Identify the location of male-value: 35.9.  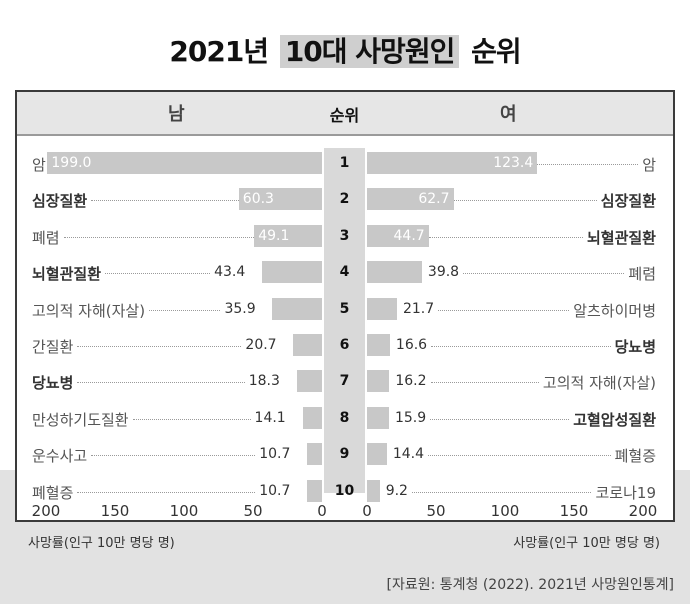
(240, 308).